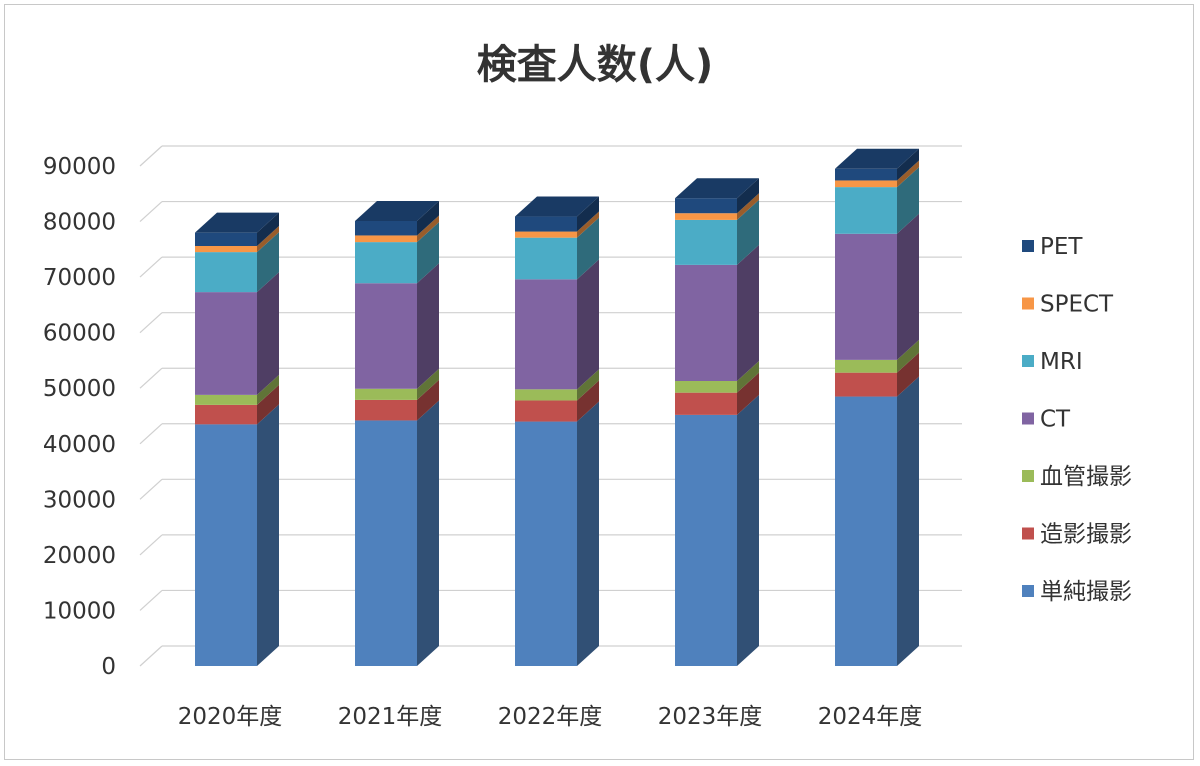 This screenshot has width=1200, height=766. Describe the element at coordinates (866, 184) in the screenshot. I see `bar-segment-spect` at that location.